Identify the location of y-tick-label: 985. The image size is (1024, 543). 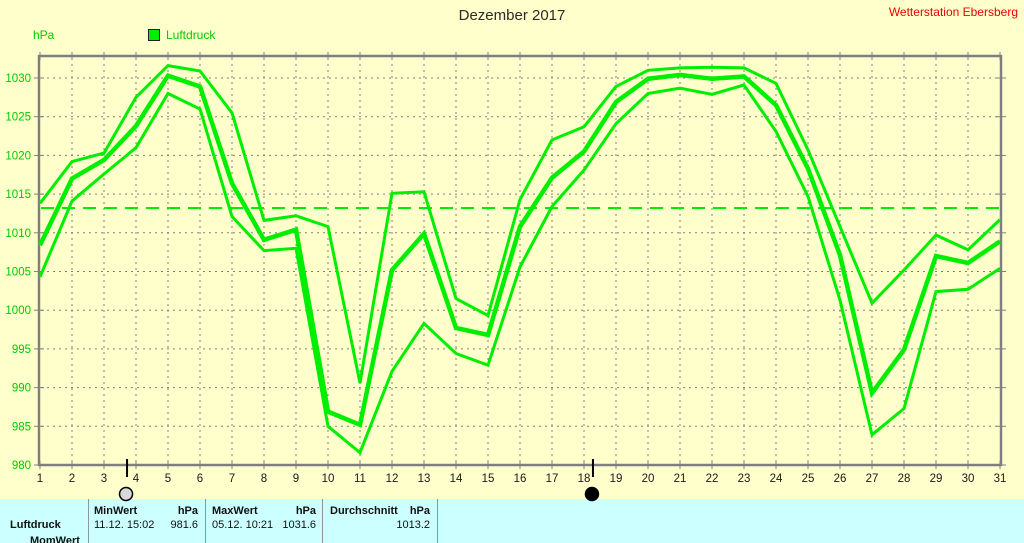
(21, 427).